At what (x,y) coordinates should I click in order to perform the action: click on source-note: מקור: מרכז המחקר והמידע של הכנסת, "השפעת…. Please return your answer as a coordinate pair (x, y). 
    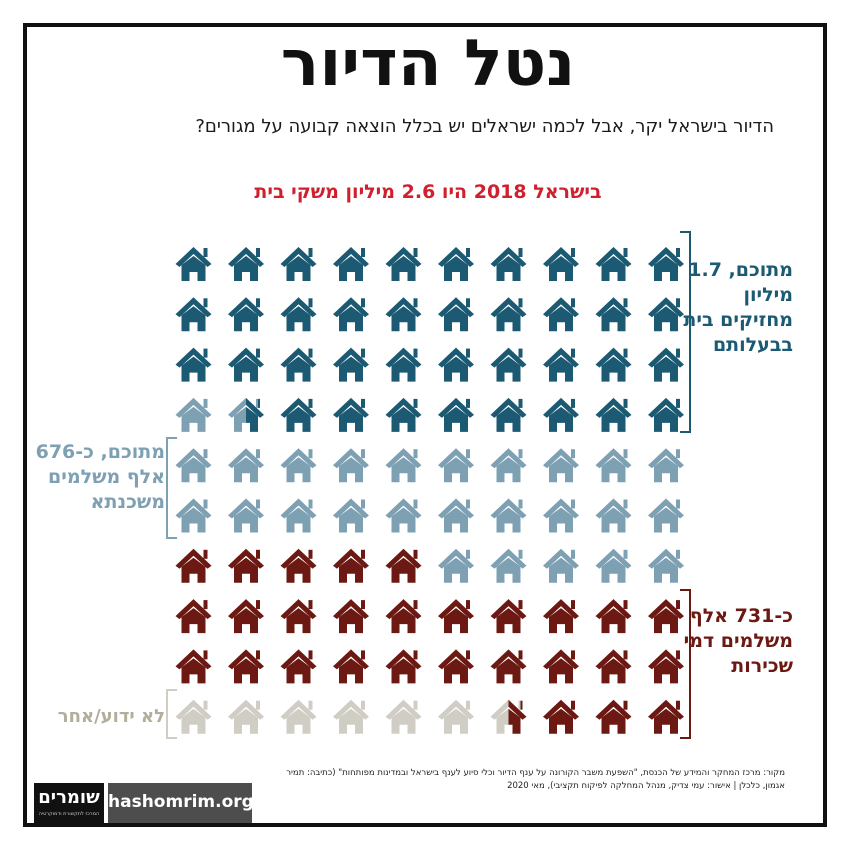
    Looking at the image, I should click on (535, 779).